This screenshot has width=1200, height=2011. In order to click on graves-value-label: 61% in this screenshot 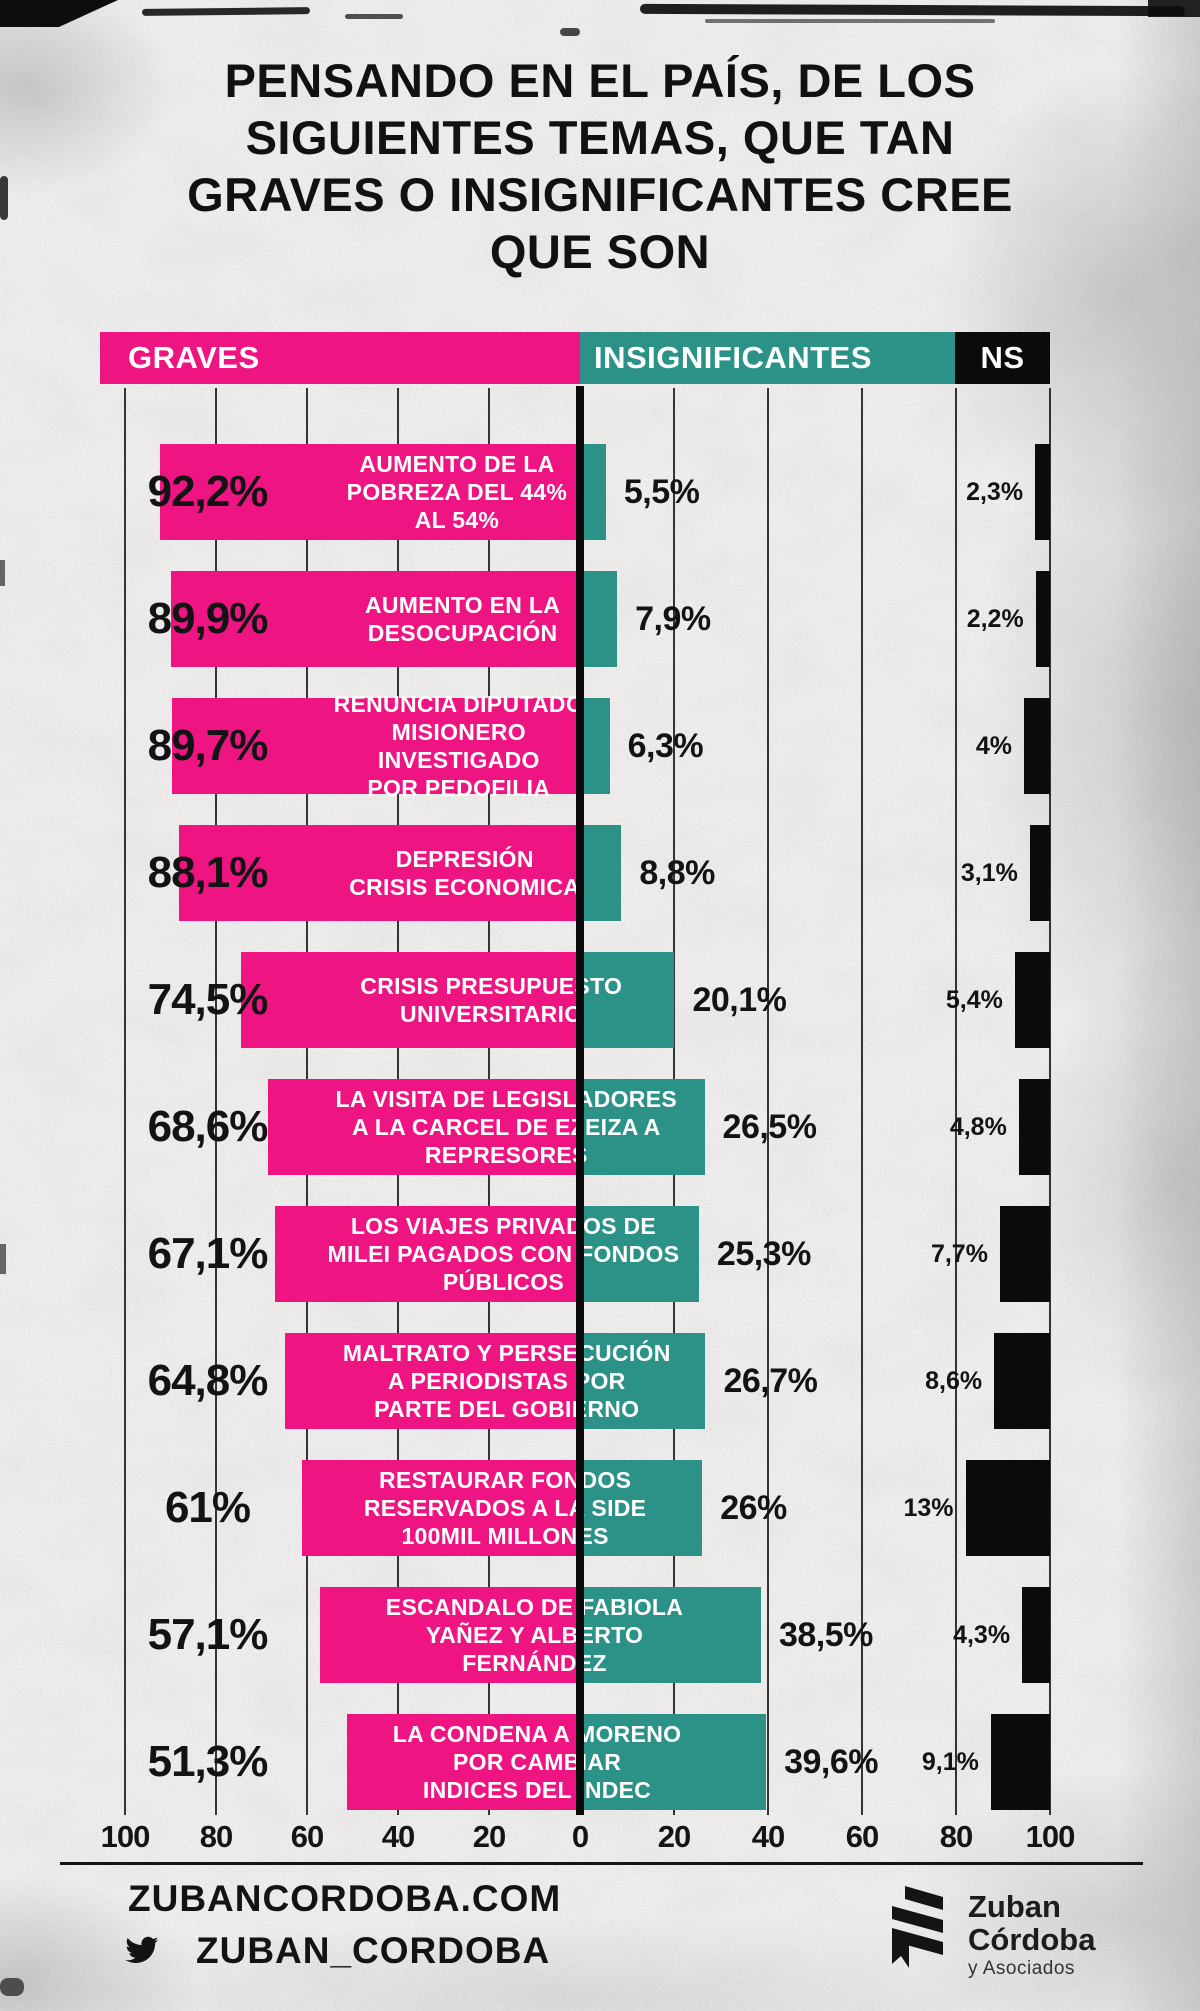, I will do `click(207, 1507)`.